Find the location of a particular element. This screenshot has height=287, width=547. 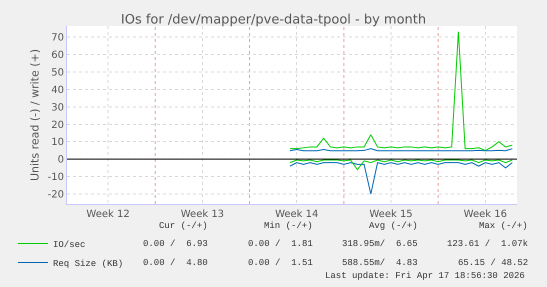

text: Last update: Fri Apr 17 18:56:30 2026 is located at coordinates (425, 276).